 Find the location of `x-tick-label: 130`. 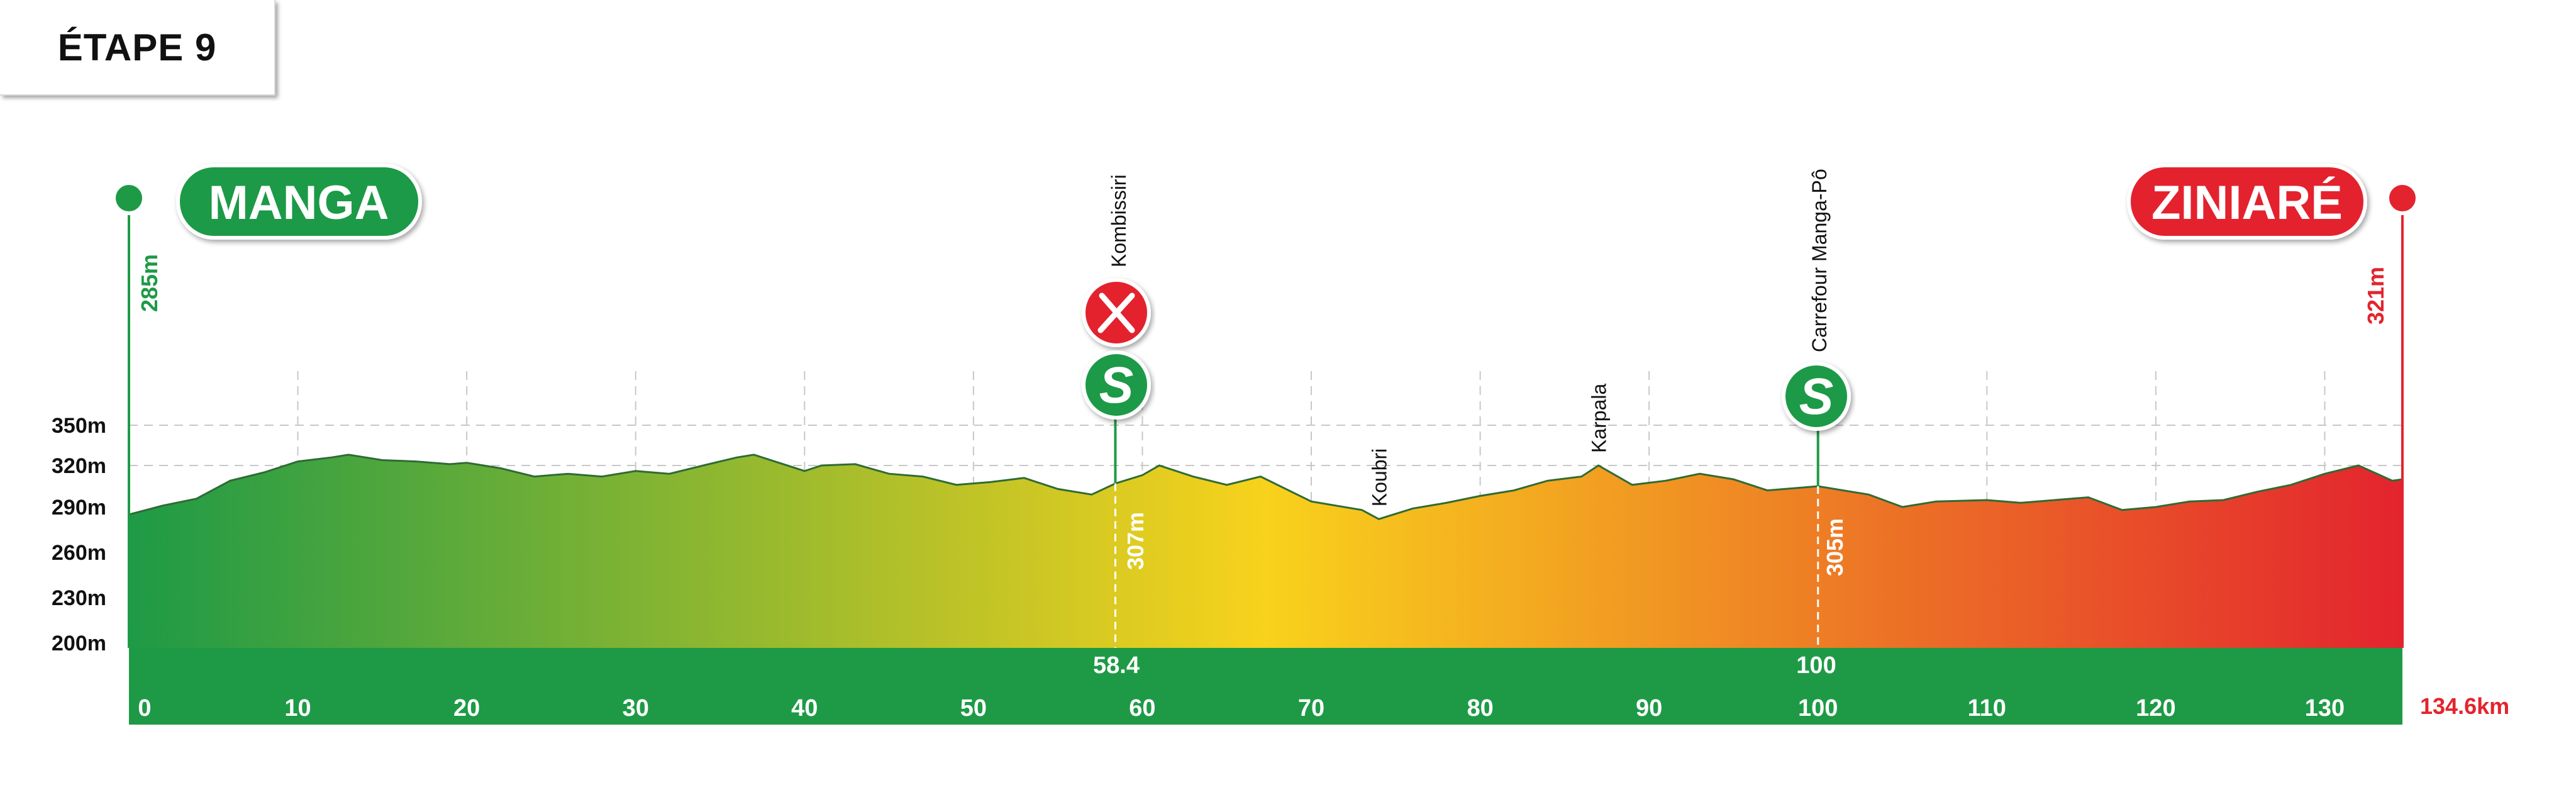

x-tick-label: 130 is located at coordinates (2325, 708).